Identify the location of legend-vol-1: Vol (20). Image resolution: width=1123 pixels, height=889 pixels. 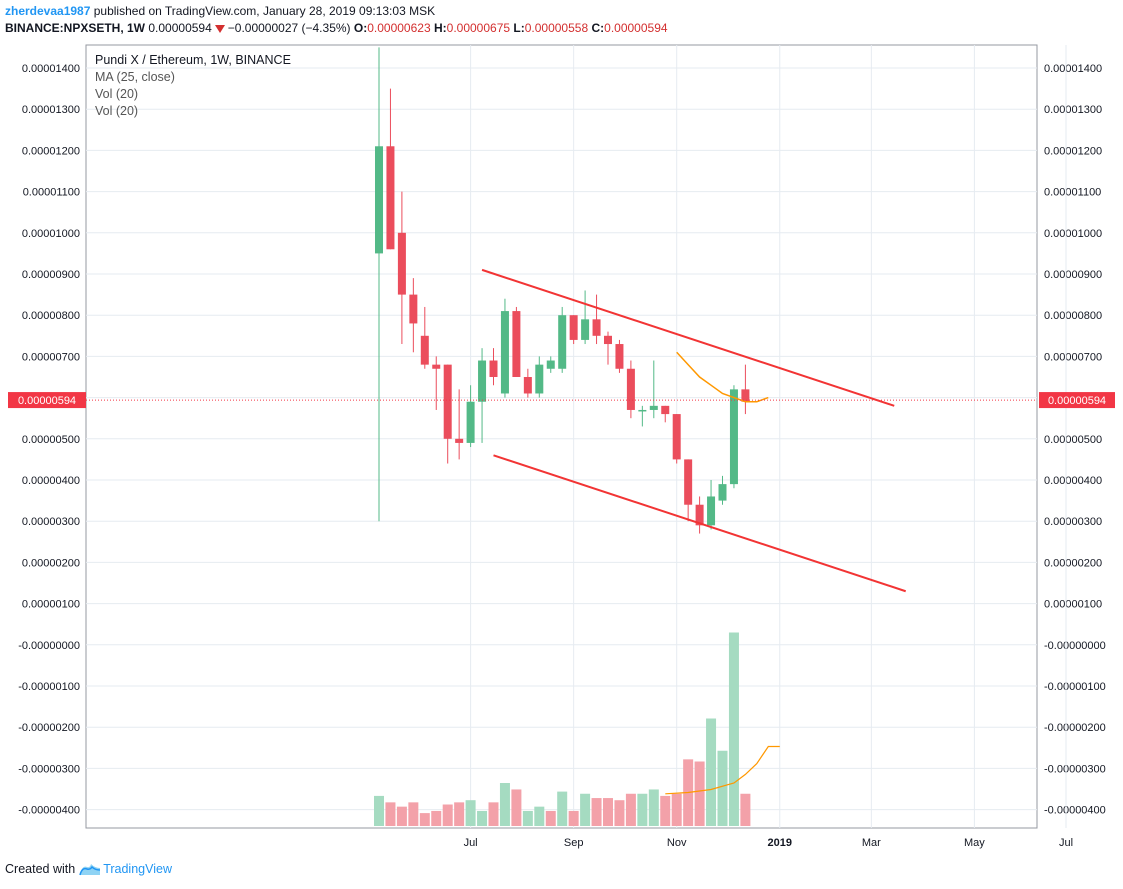
(117, 94).